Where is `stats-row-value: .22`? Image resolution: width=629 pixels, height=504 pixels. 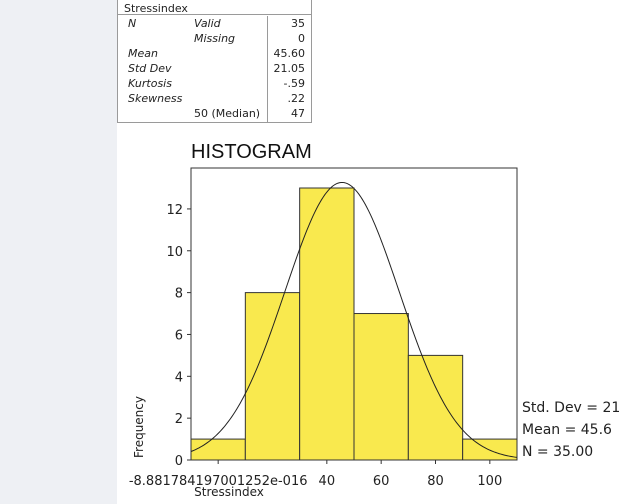 stats-row-value: .22 is located at coordinates (296, 98).